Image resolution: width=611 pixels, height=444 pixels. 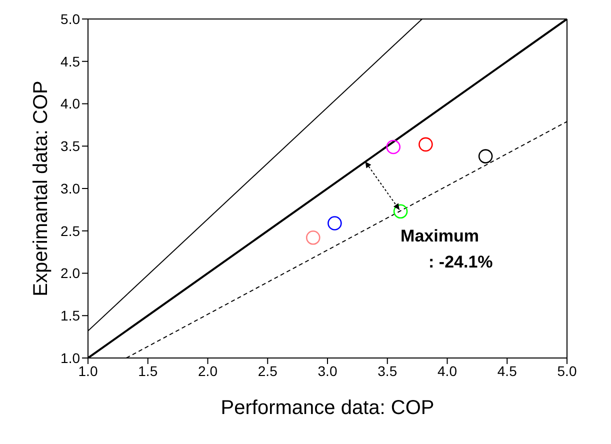 What do you see at coordinates (567, 370) in the screenshot?
I see `x-tick-label: 5.0` at bounding box center [567, 370].